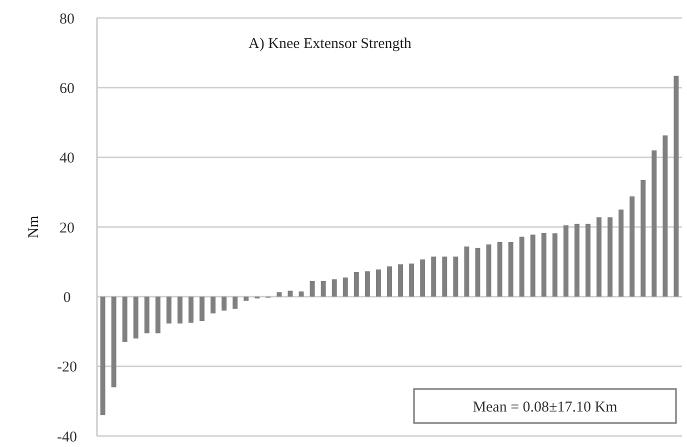  I want to click on y-tick-label: -20, so click(67, 368).